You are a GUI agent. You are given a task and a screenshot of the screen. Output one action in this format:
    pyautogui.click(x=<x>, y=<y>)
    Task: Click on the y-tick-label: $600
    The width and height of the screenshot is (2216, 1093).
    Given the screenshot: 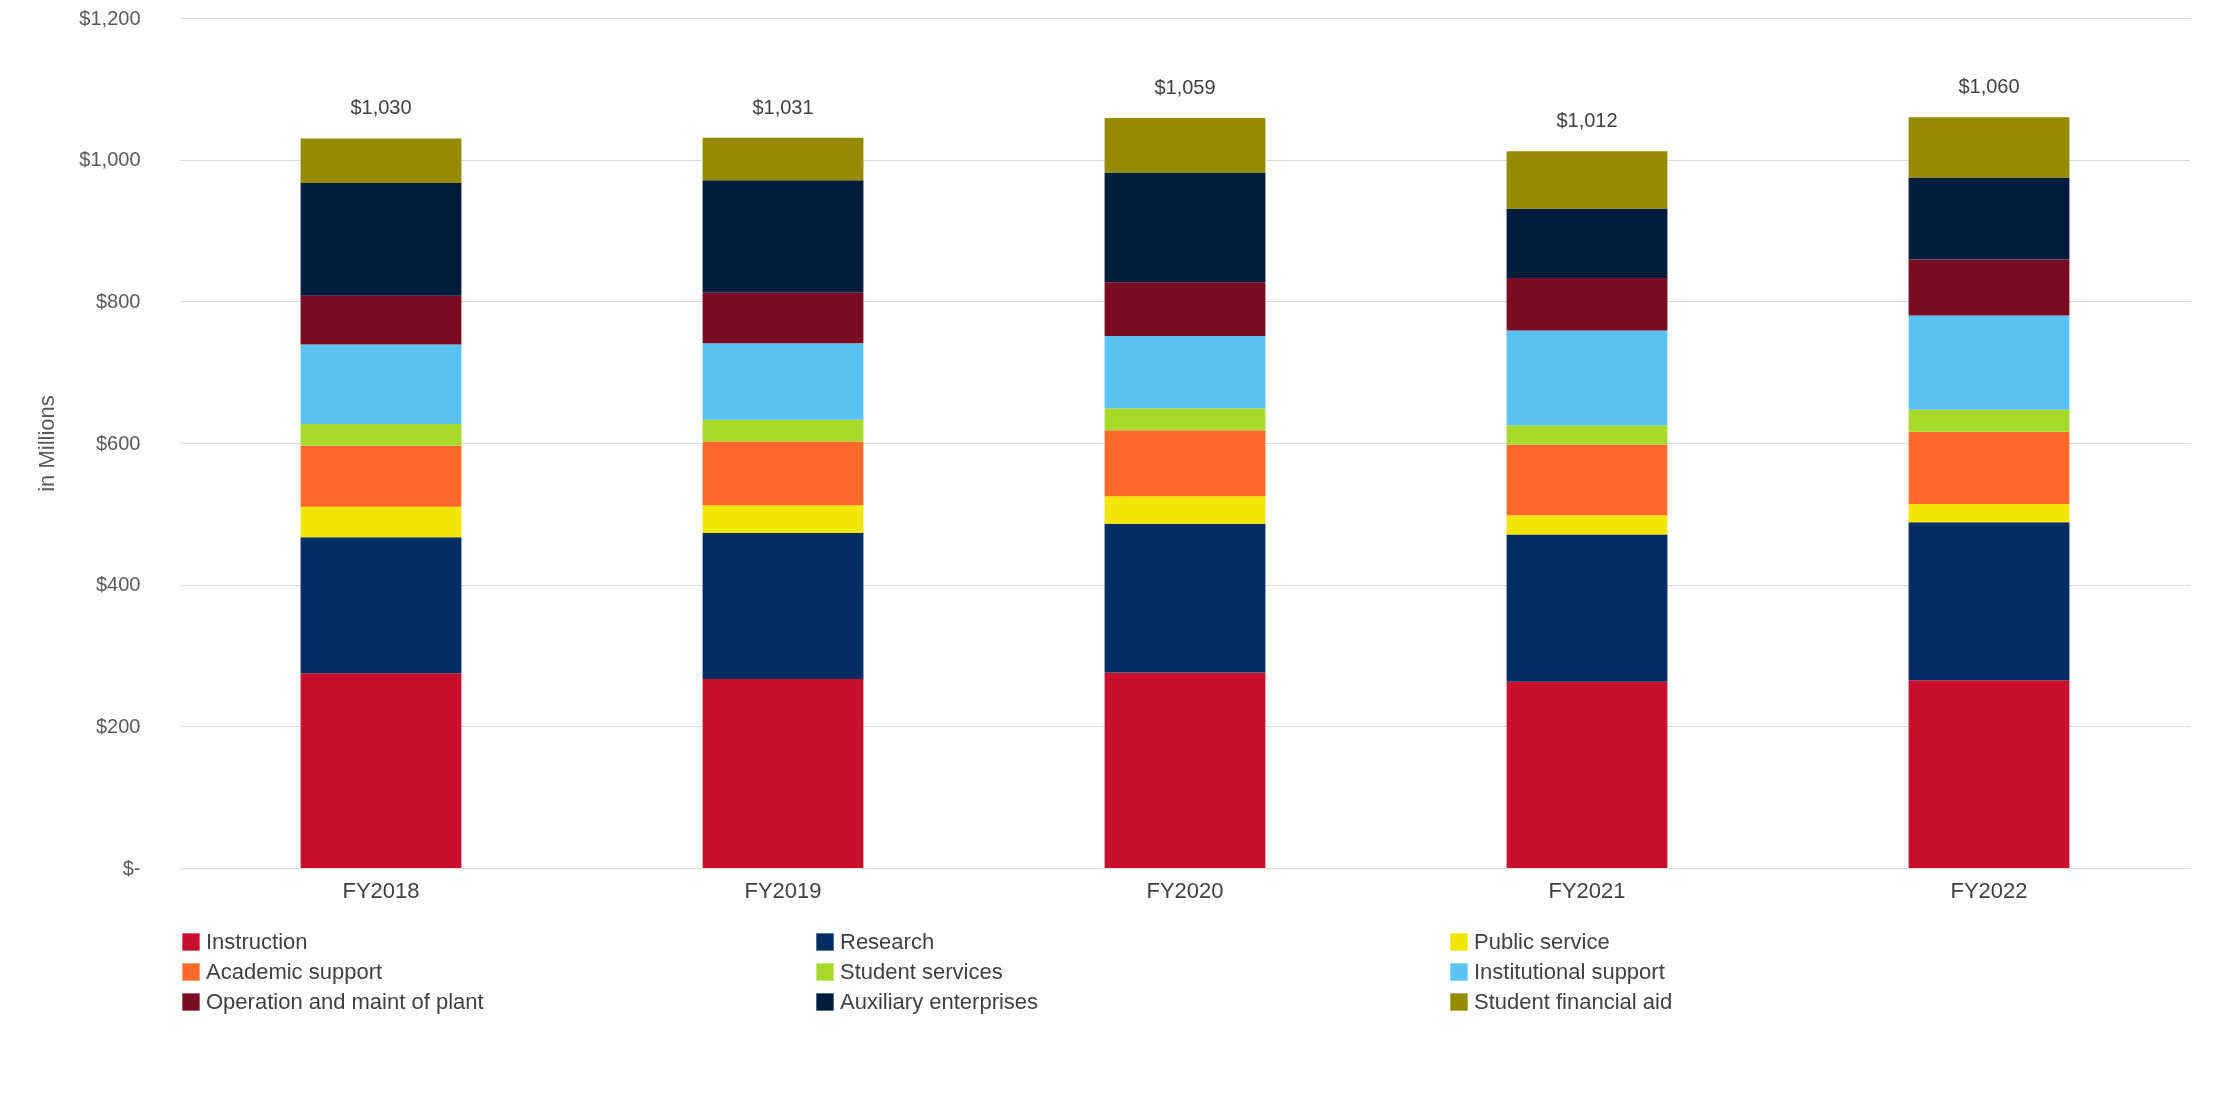 What is the action you would take?
    pyautogui.click(x=118, y=442)
    